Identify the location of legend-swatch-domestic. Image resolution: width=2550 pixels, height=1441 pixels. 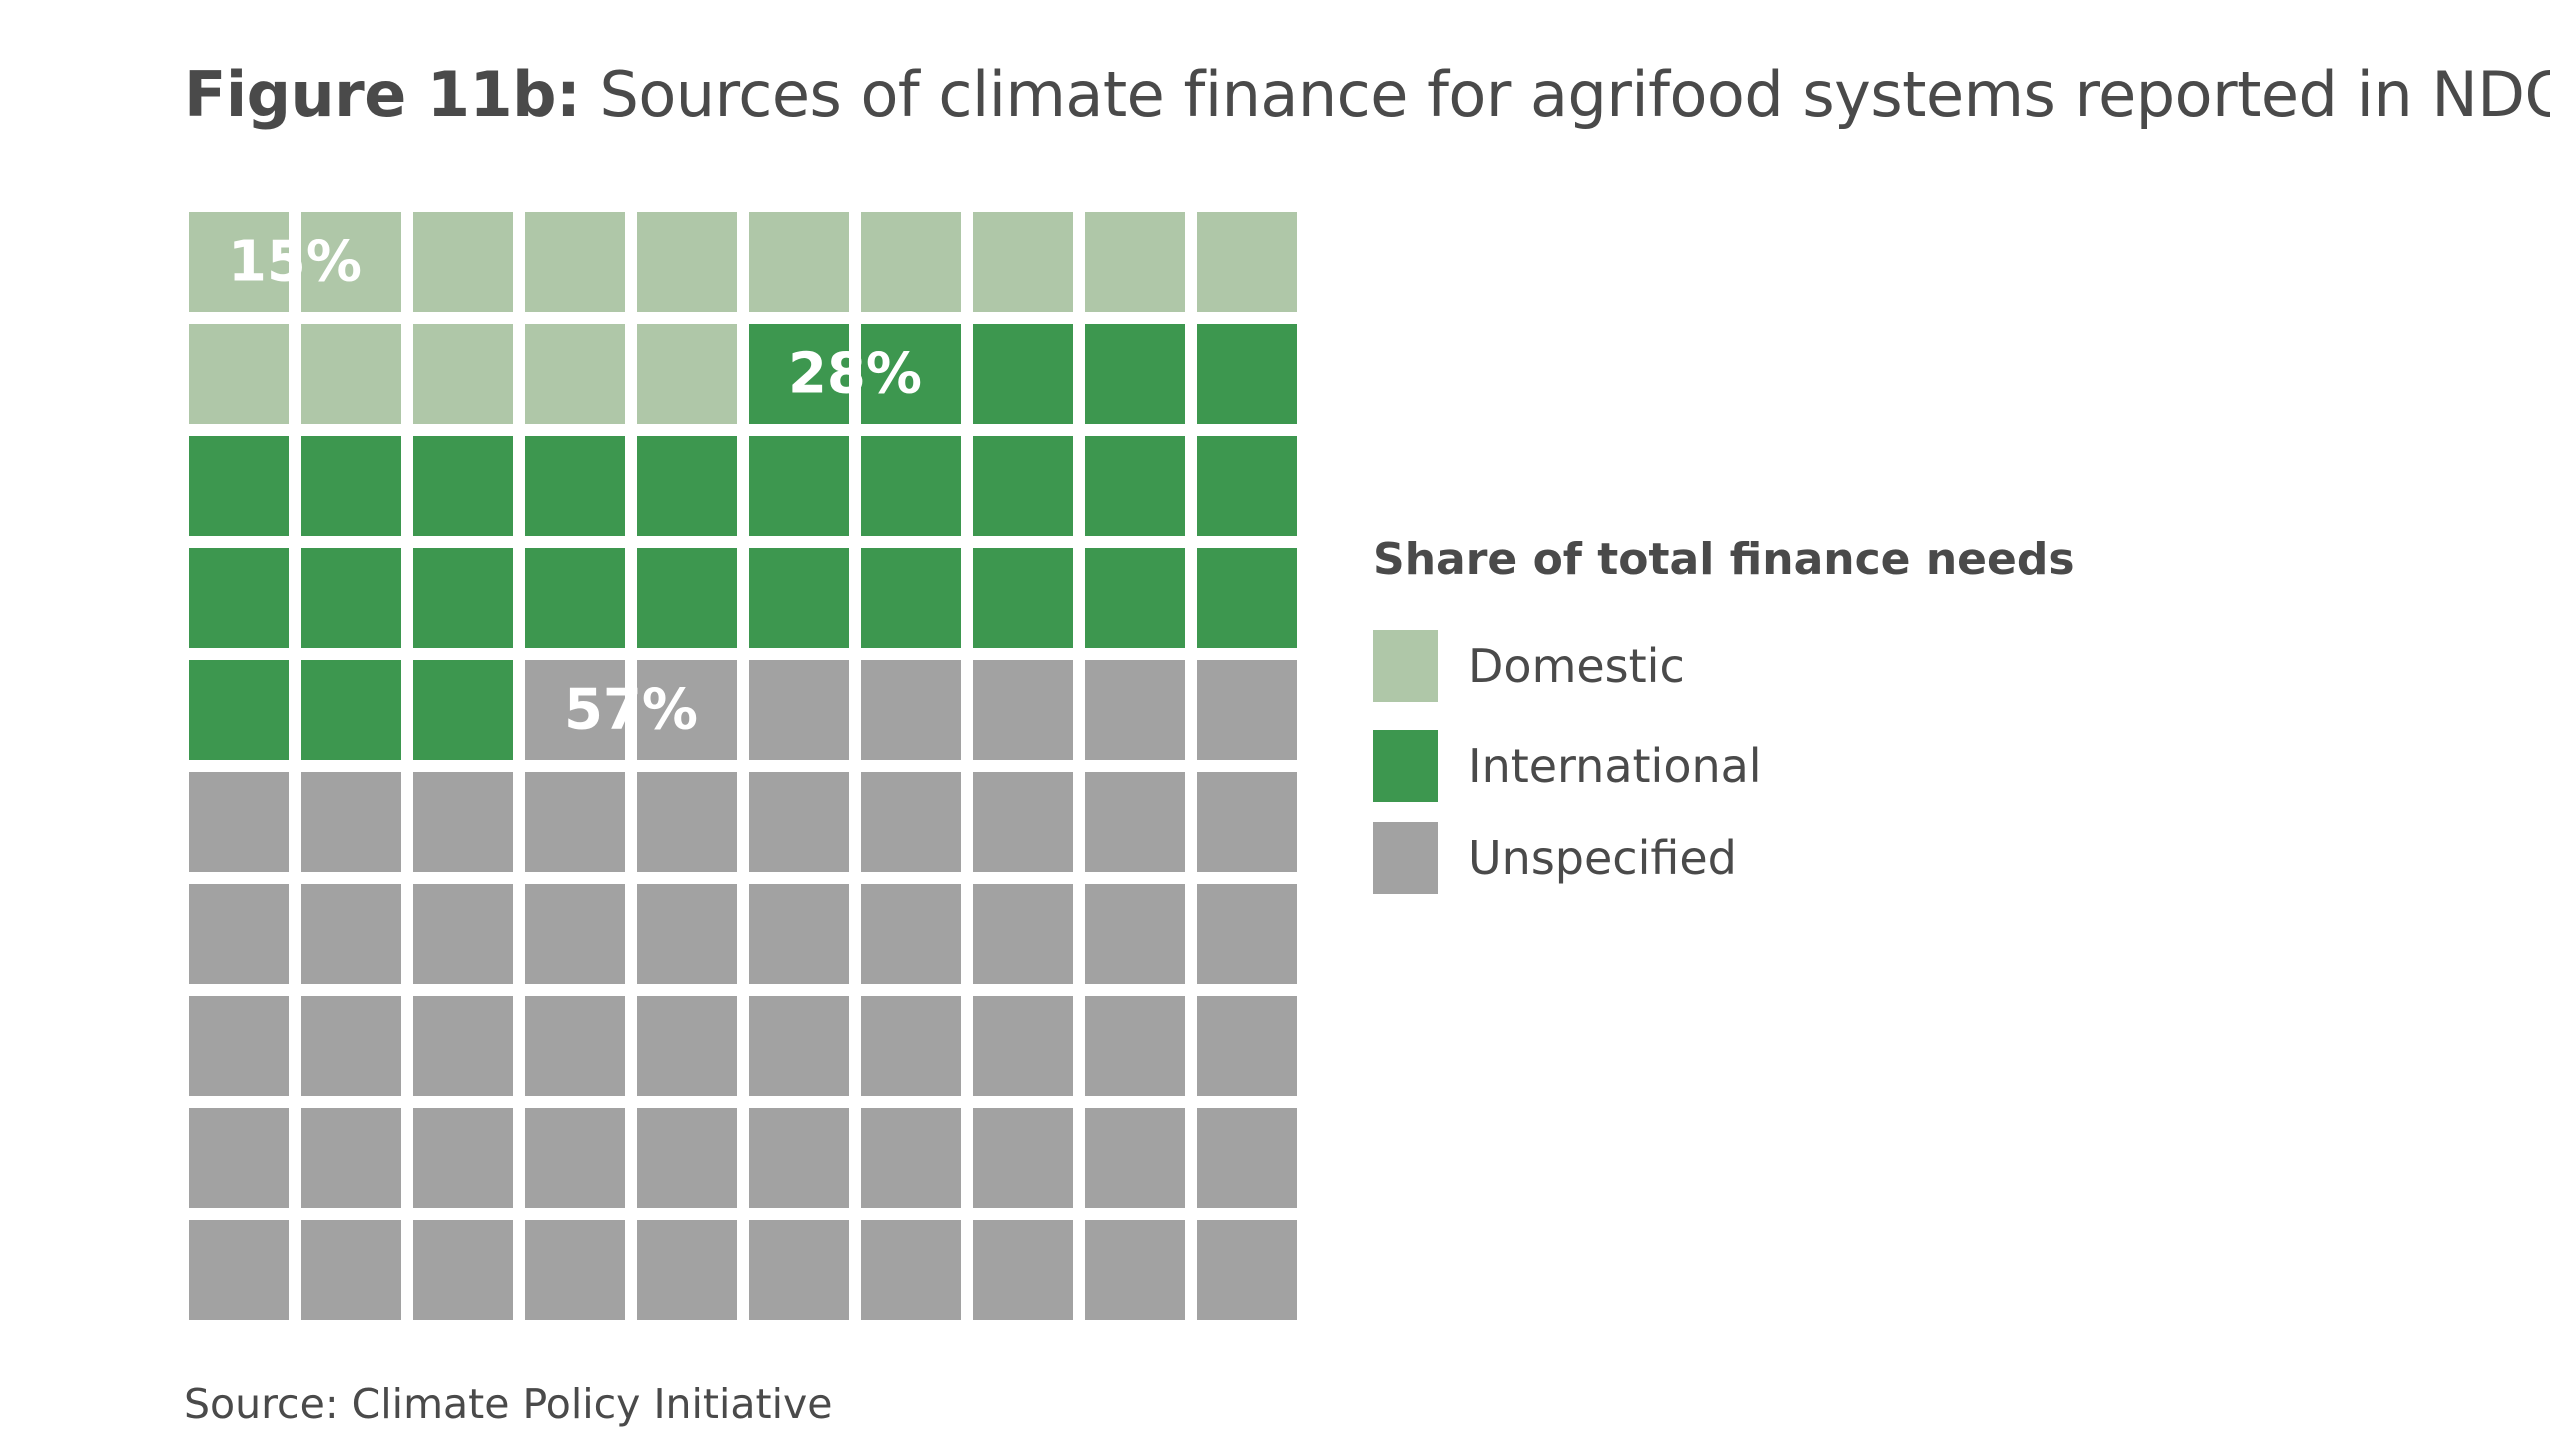
(1405, 666).